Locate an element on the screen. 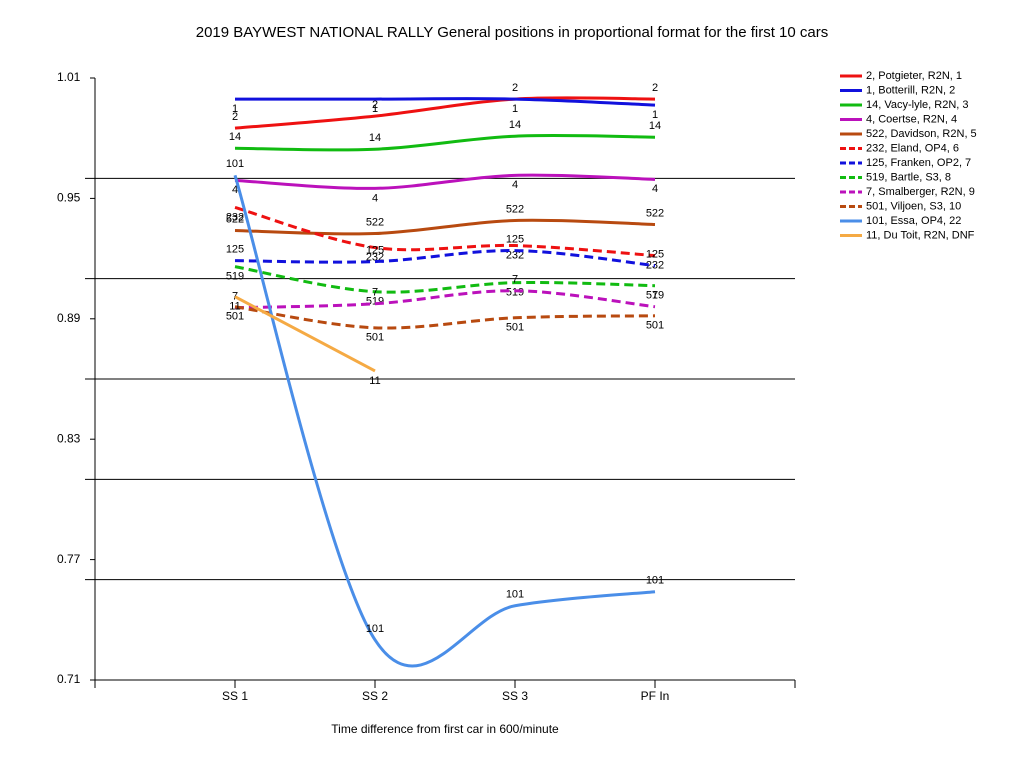 The image size is (1024, 773). legend-label: 2, Potgieter, R2N, 1 is located at coordinates (914, 76).